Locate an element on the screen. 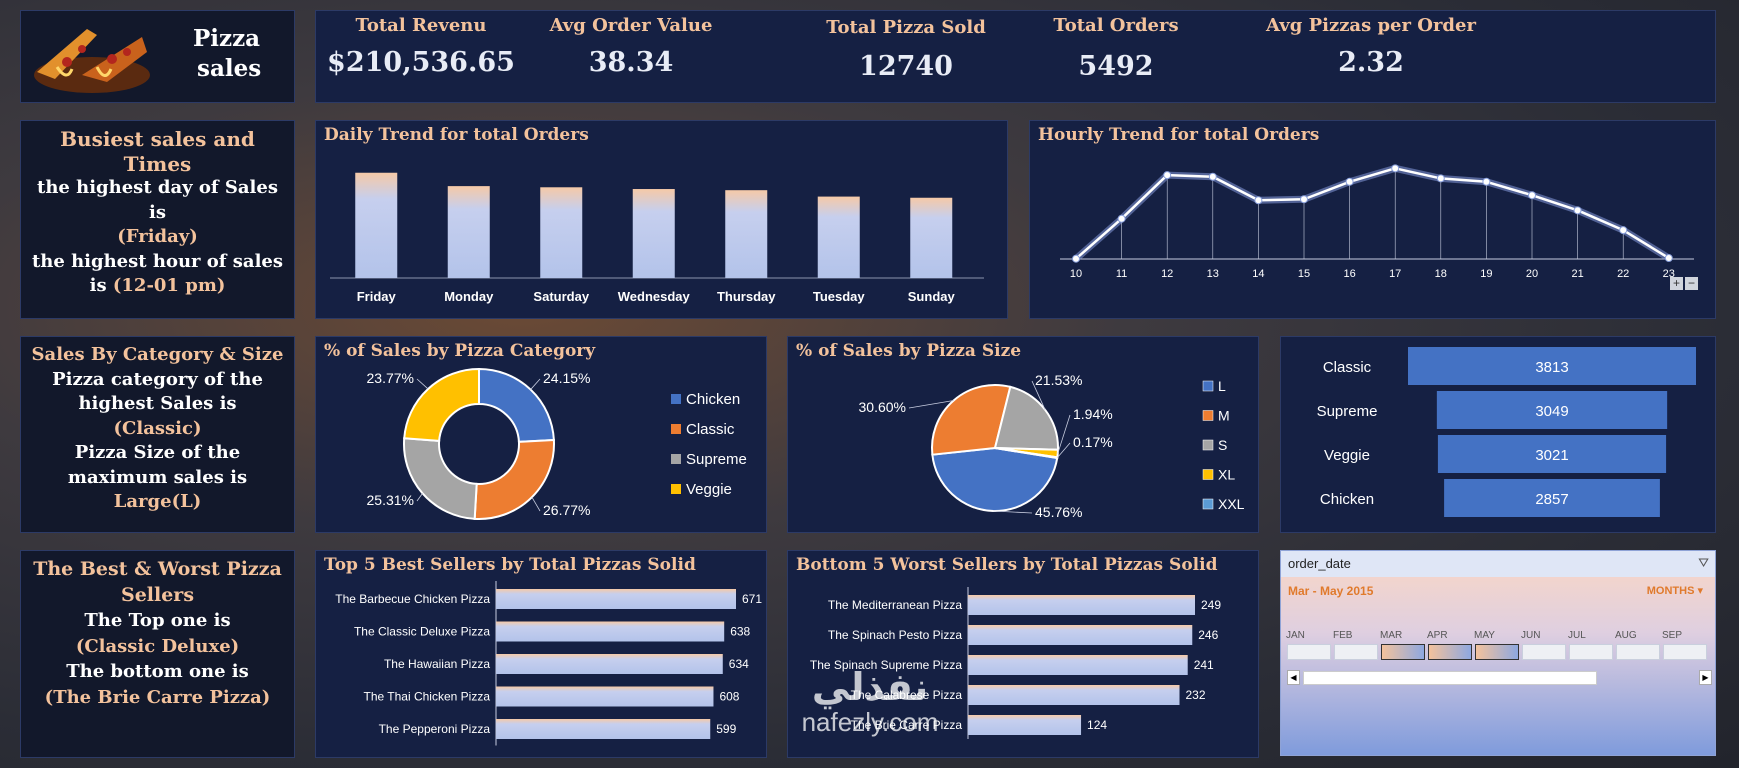 The width and height of the screenshot is (1739, 768). timeline-month-label: JUN is located at coordinates (1531, 635).